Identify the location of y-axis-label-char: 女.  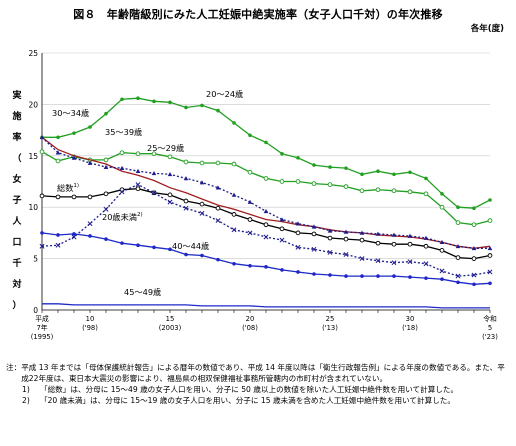
(17, 180).